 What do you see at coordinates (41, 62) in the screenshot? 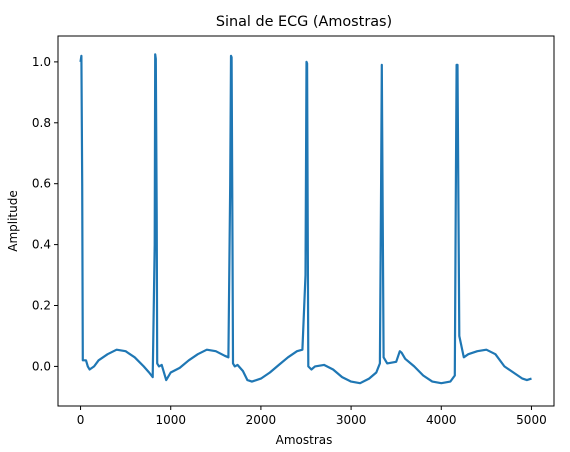
I see `y-tick-label: 1.0` at bounding box center [41, 62].